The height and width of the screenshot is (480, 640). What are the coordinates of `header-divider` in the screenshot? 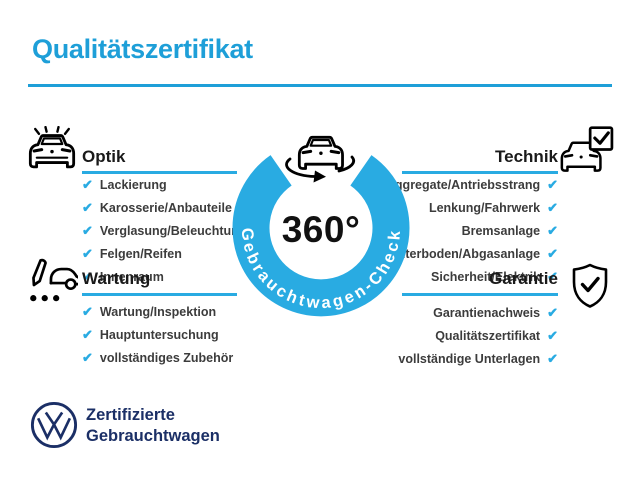 It's located at (320, 85).